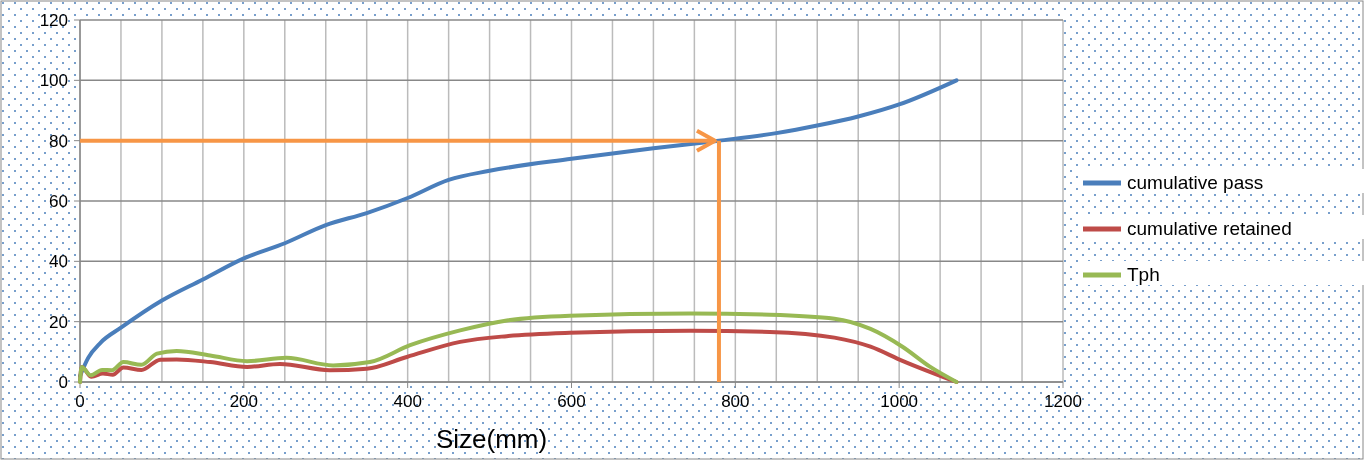 The image size is (1364, 460). Describe the element at coordinates (1063, 401) in the screenshot. I see `x-tick-label: 1200` at that location.